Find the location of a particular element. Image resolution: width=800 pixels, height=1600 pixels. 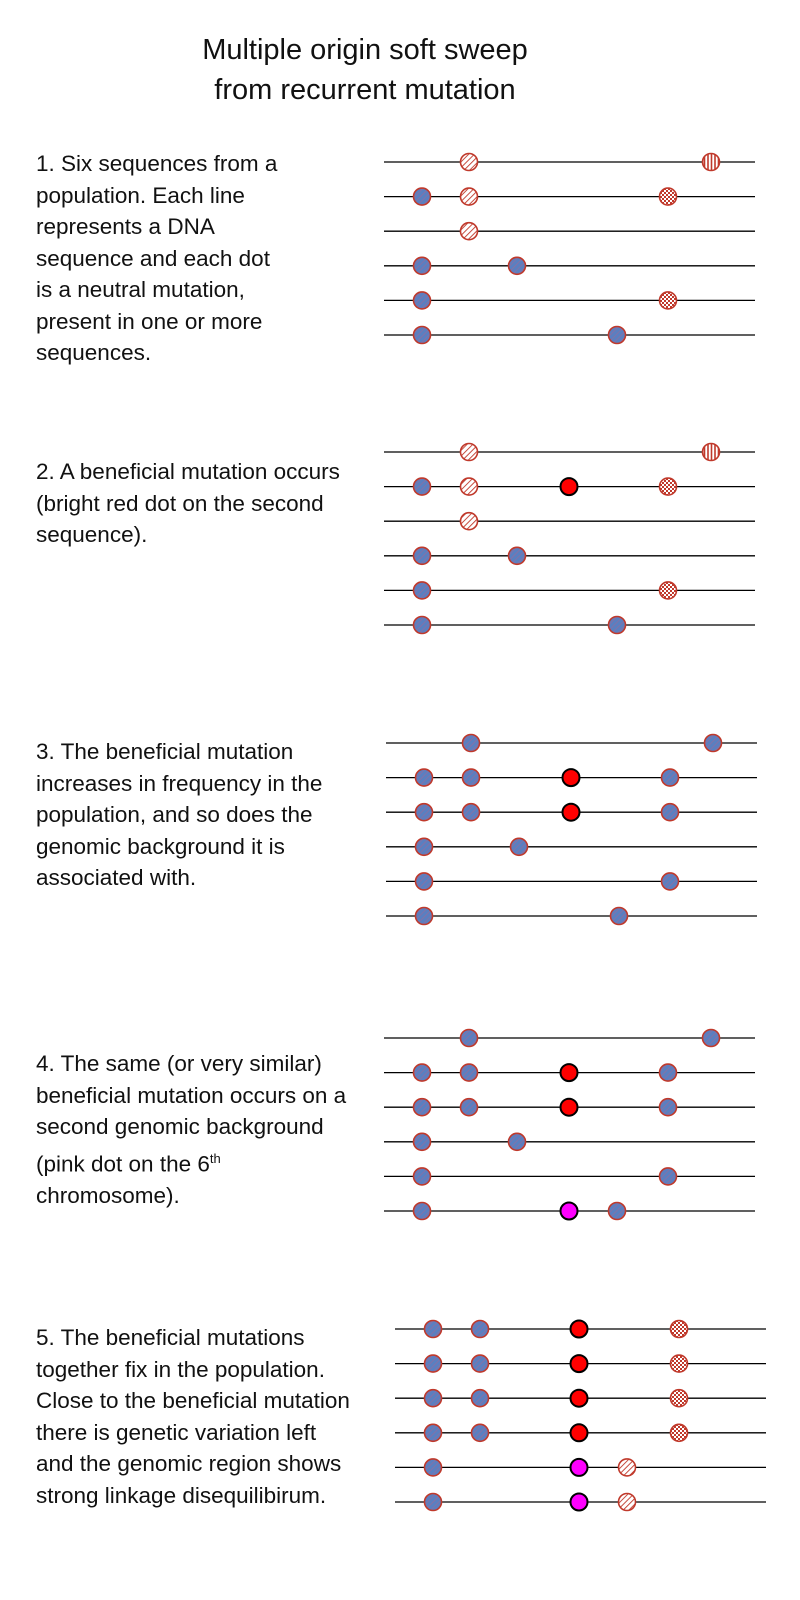

step-5-line: strong linkage disequilibirum. is located at coordinates (181, 1495).